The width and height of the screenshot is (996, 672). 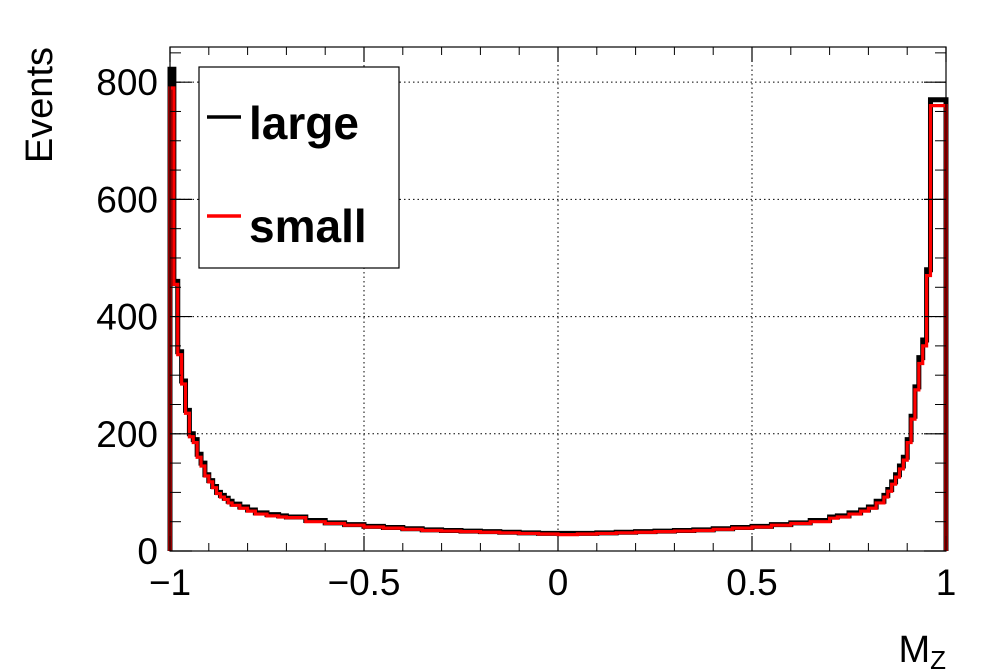 What do you see at coordinates (946, 582) in the screenshot?
I see `x-tick-label: 1` at bounding box center [946, 582].